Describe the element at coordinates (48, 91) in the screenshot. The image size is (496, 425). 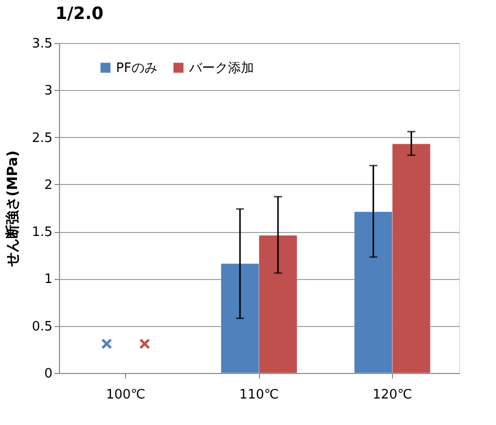
I see `y-tick-label: 3` at that location.